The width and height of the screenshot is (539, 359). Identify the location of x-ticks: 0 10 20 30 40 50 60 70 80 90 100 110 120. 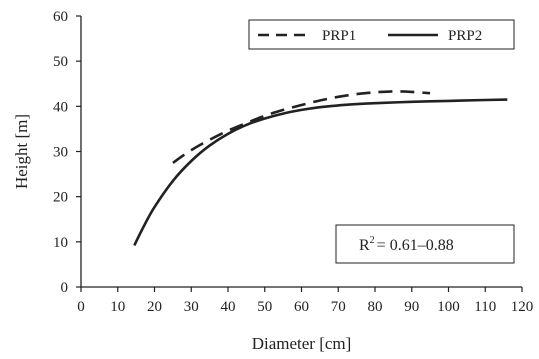
(305, 301).